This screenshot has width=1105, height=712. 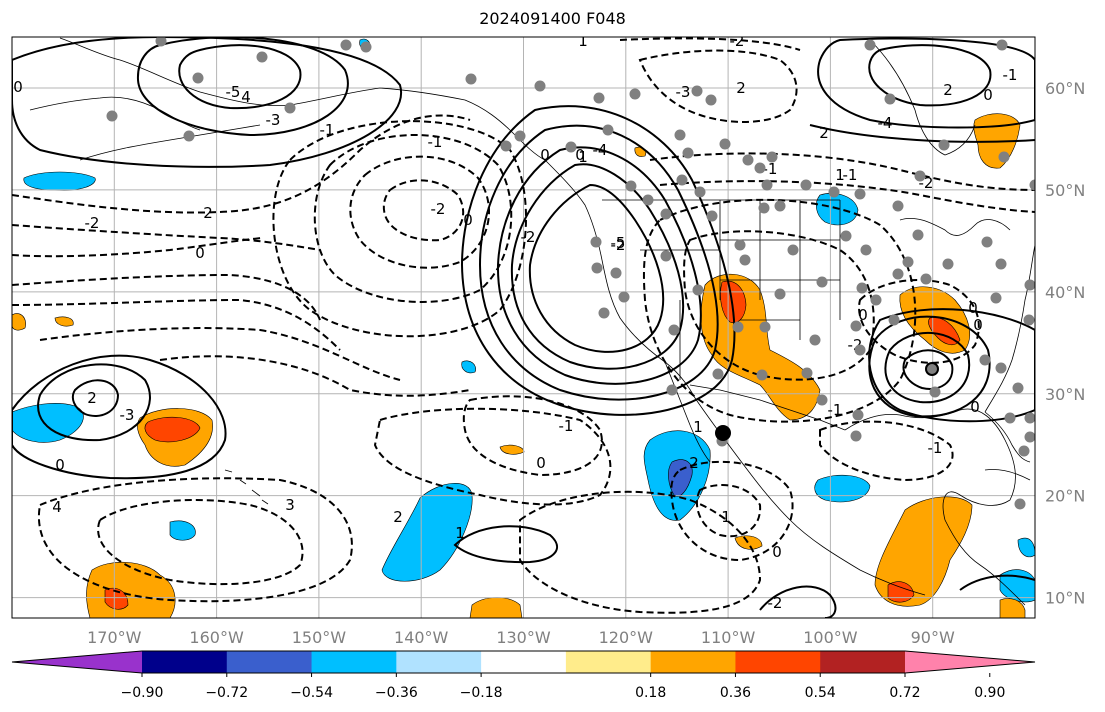 What do you see at coordinates (1065, 292) in the screenshot?
I see `lat-tick-label: 40°N` at bounding box center [1065, 292].